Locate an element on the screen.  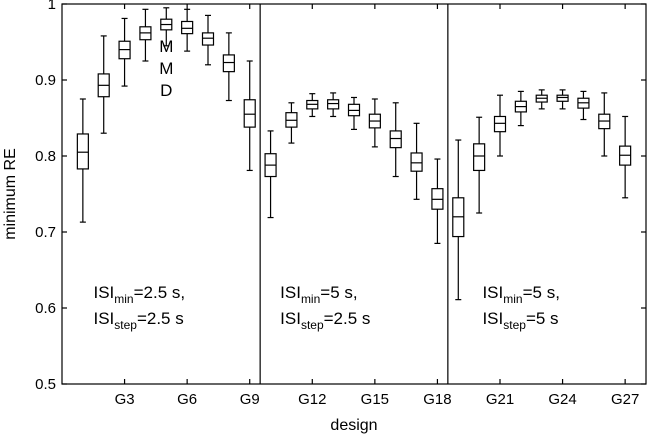
y-tick-label: 0.5 is located at coordinates (45, 384).